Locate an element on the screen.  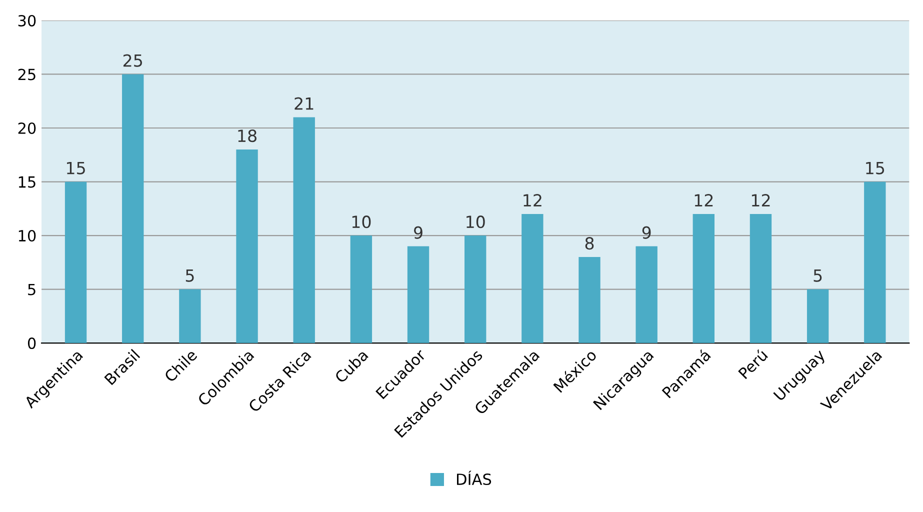
y-tick-label: 10 is located at coordinates (27, 236).